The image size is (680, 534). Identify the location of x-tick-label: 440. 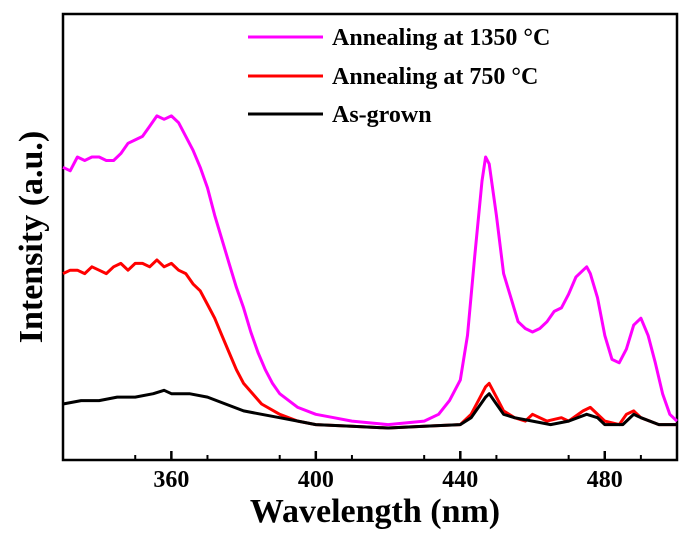
(460, 480).